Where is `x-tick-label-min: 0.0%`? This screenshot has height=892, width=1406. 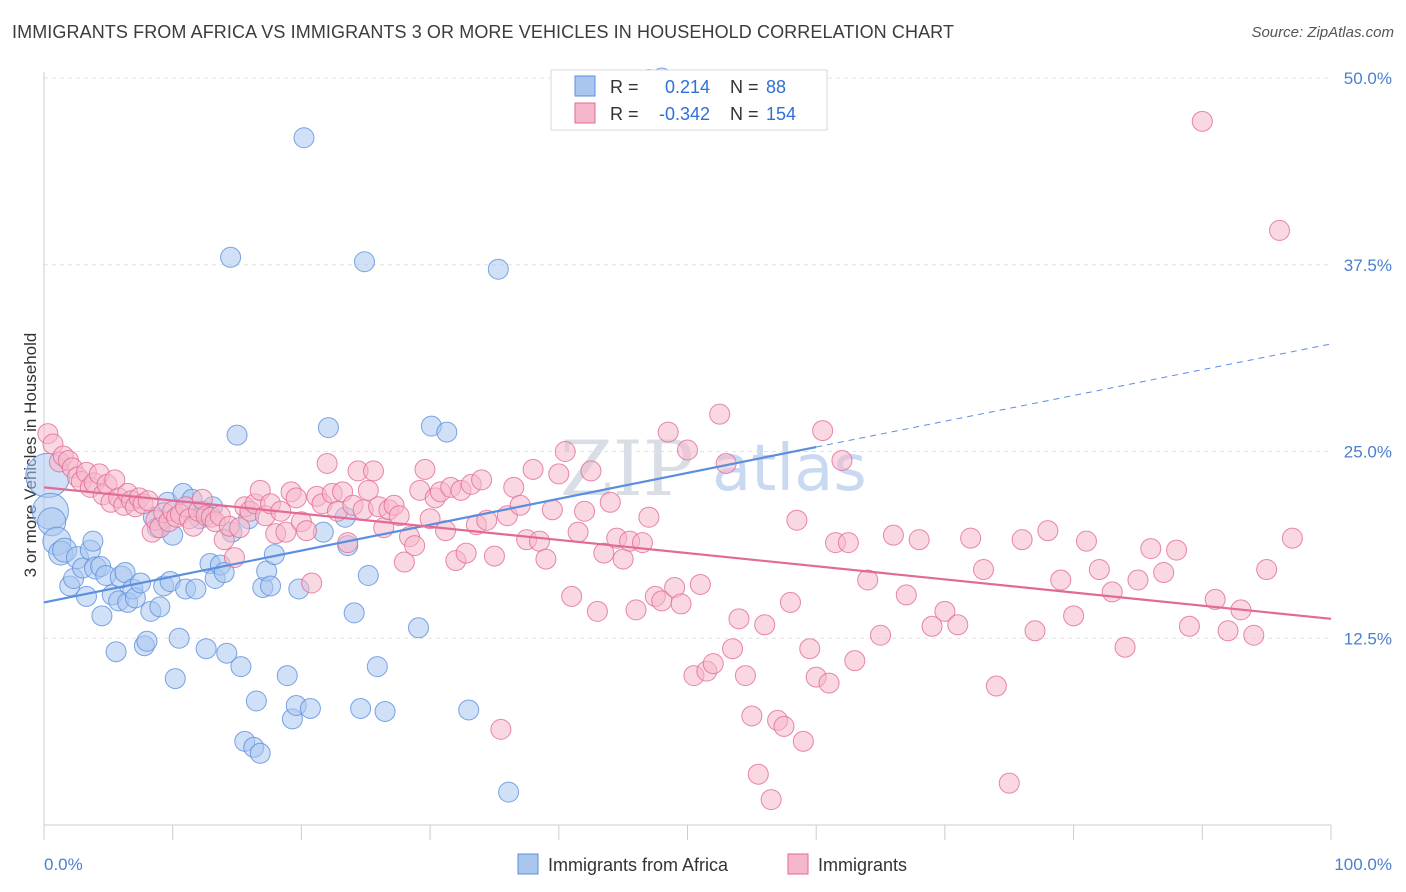 x-tick-label-min: 0.0% is located at coordinates (63, 864).